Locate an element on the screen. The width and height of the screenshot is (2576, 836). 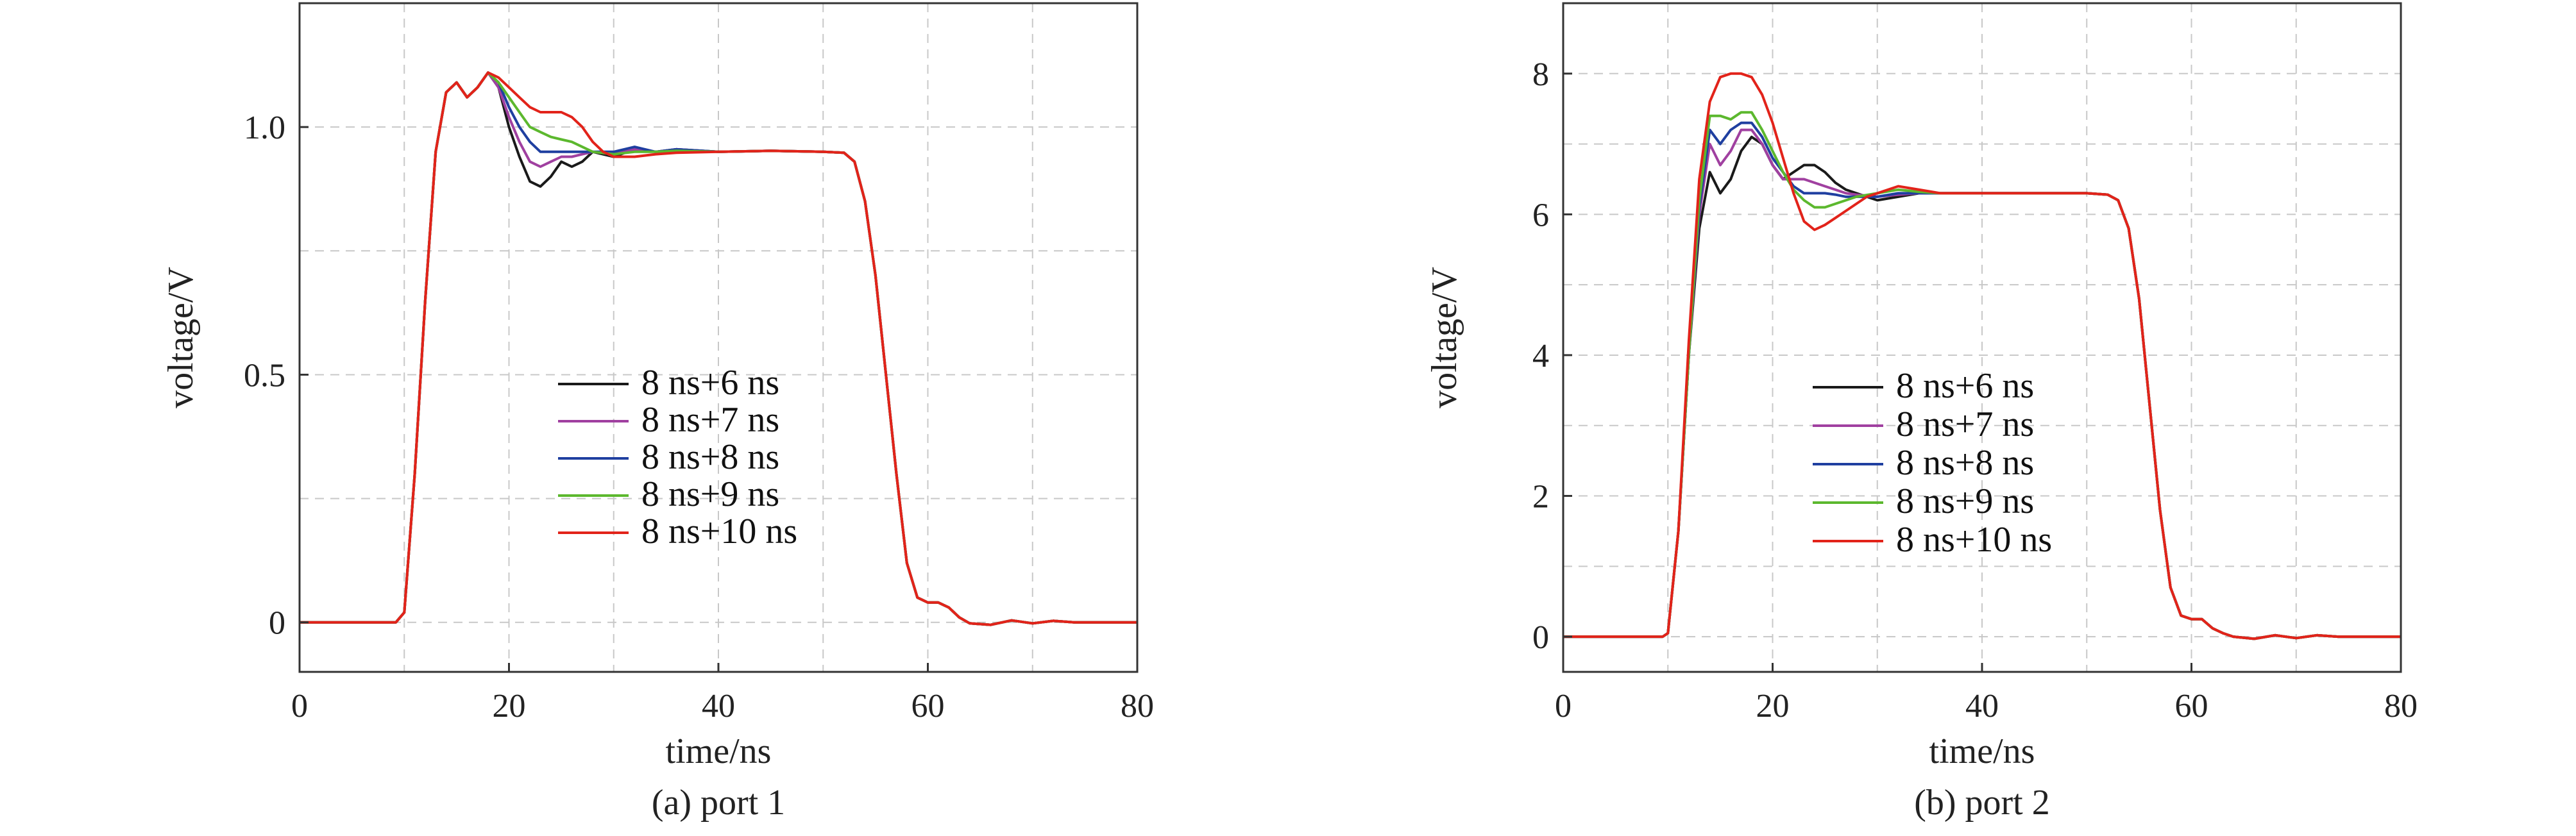
y-tick-label: 2 is located at coordinates (1540, 497).